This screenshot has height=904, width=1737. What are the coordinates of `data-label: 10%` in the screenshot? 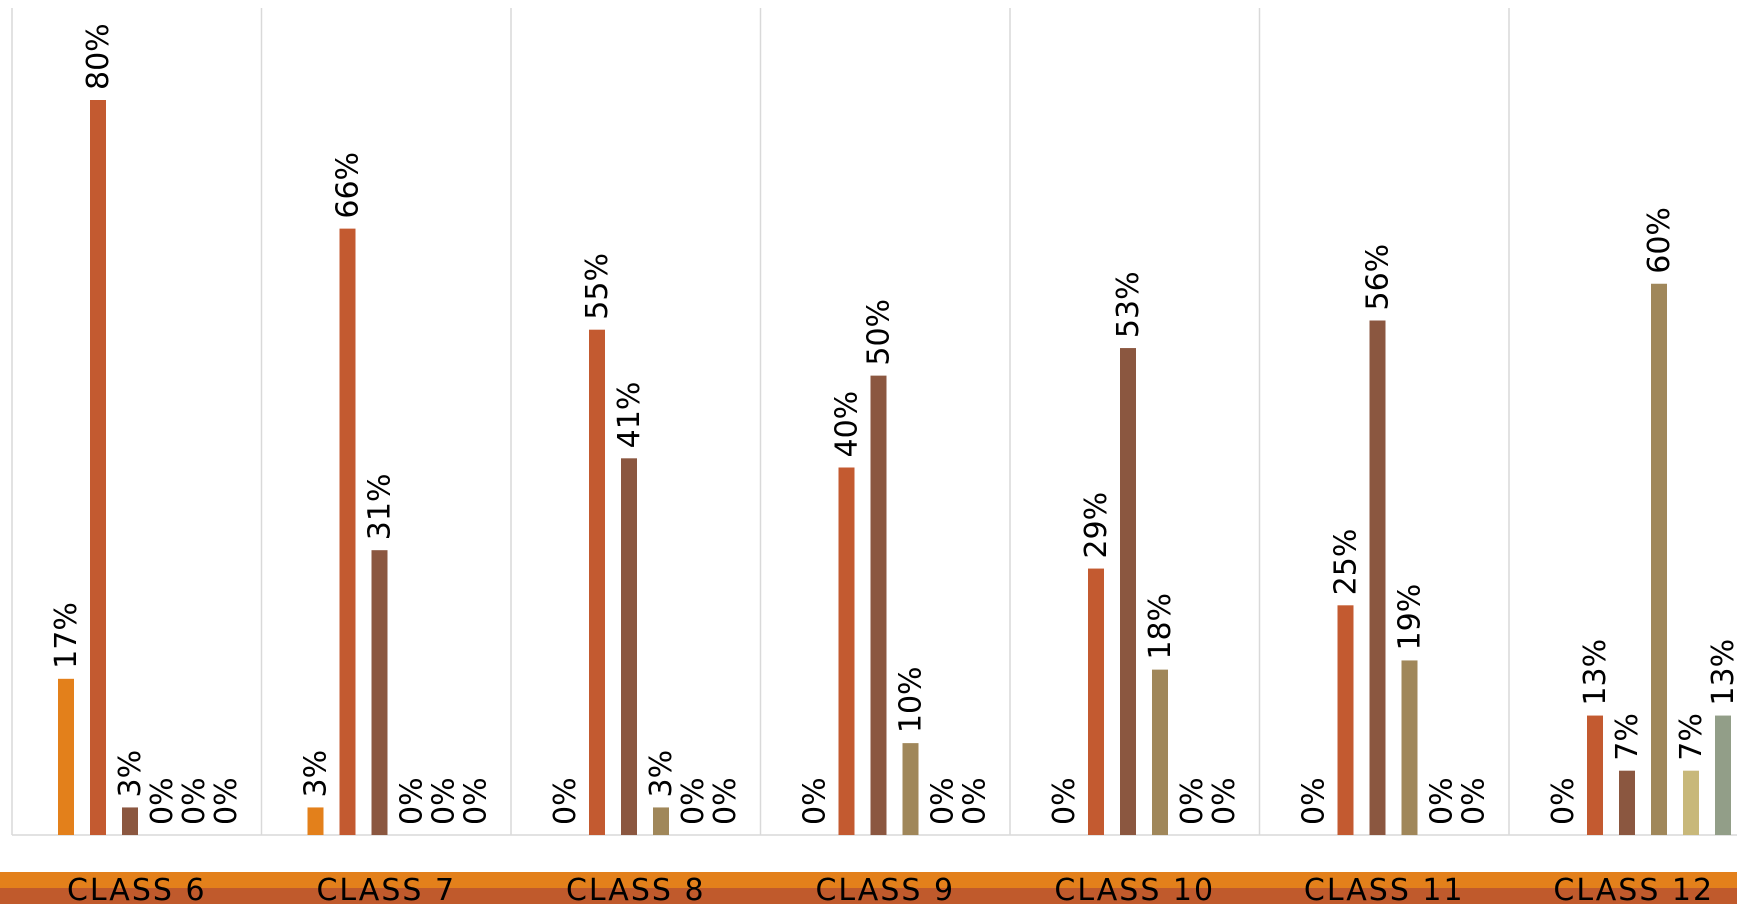 It's located at (911, 699).